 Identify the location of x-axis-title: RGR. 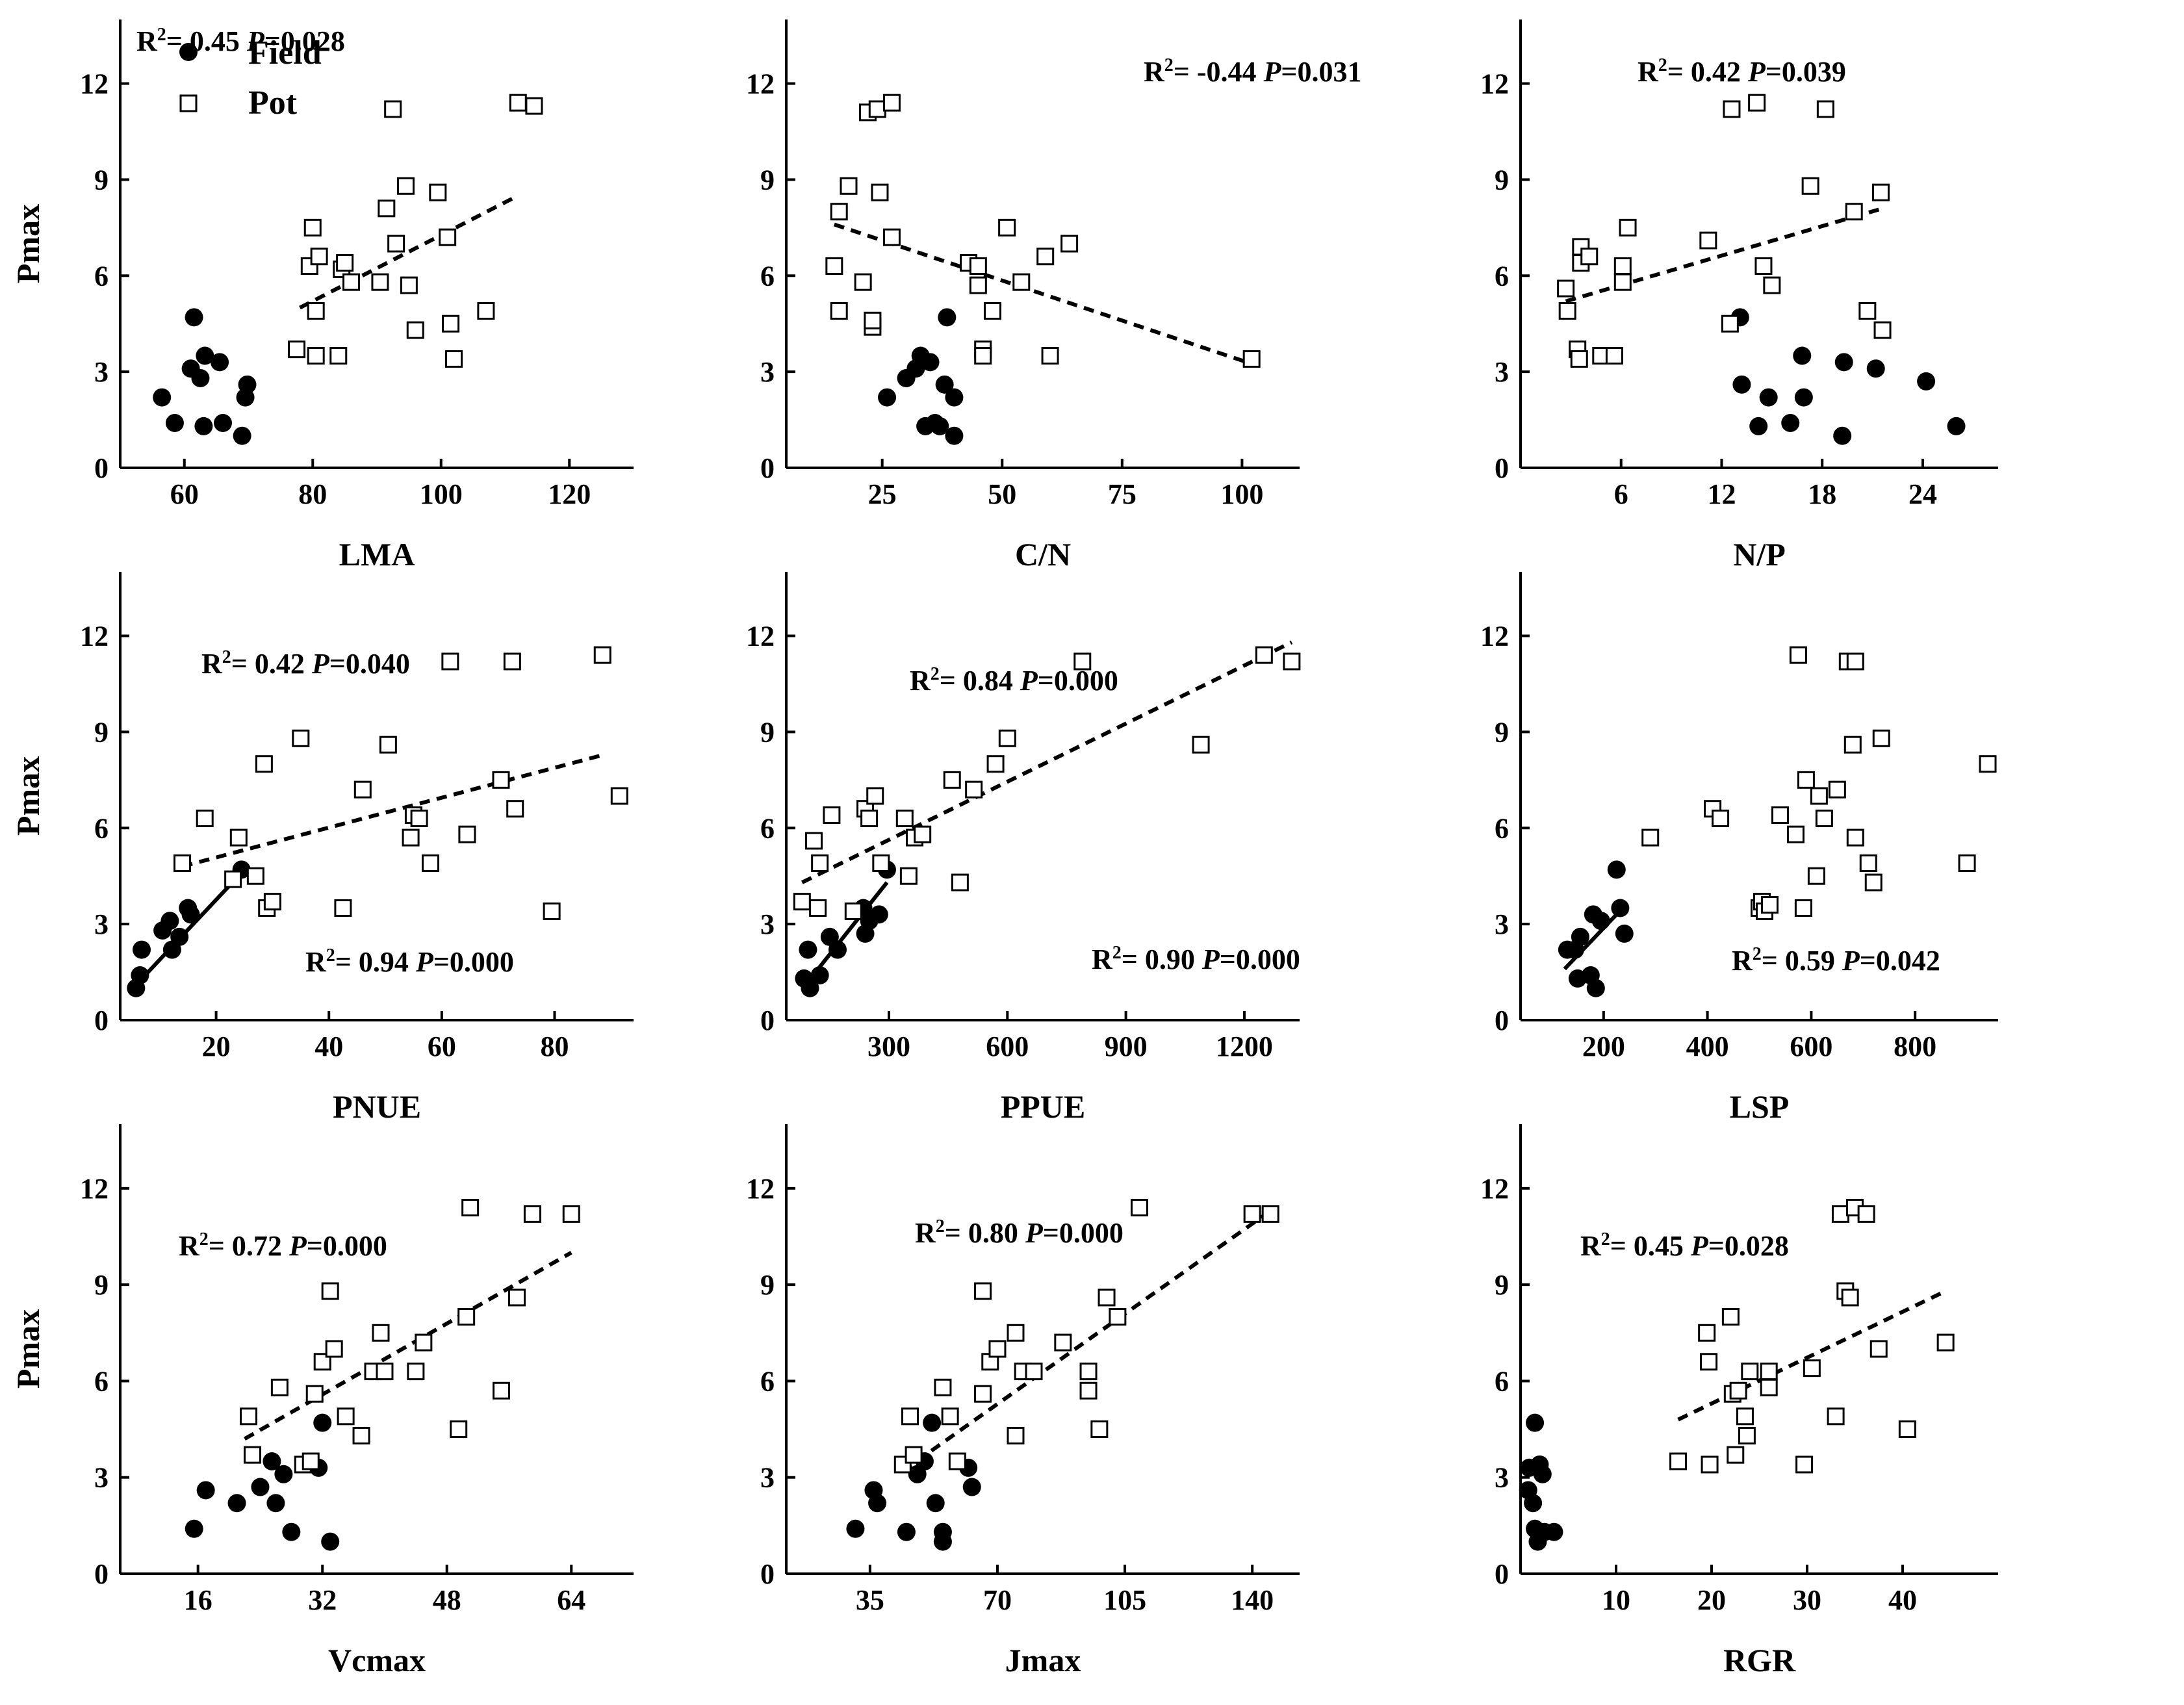
(1759, 1660).